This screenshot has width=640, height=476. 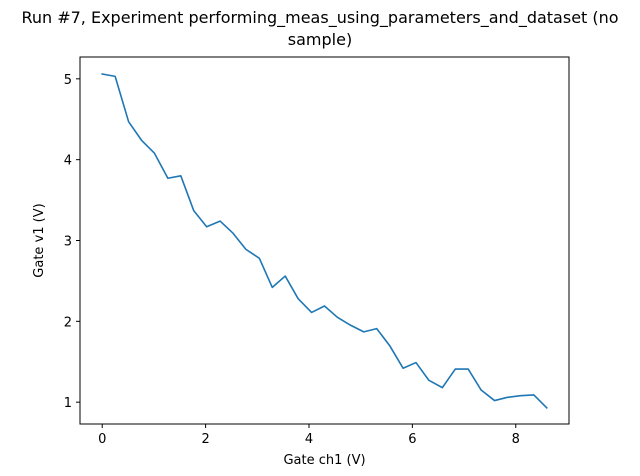 I want to click on y-axis-label: Gate v1 (V), so click(x=39, y=240).